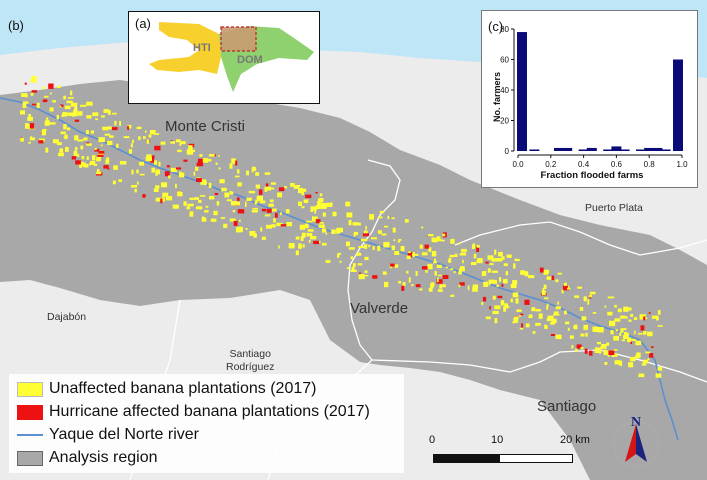 This screenshot has height=480, width=707. I want to click on legend-swatch-affected, so click(30, 412).